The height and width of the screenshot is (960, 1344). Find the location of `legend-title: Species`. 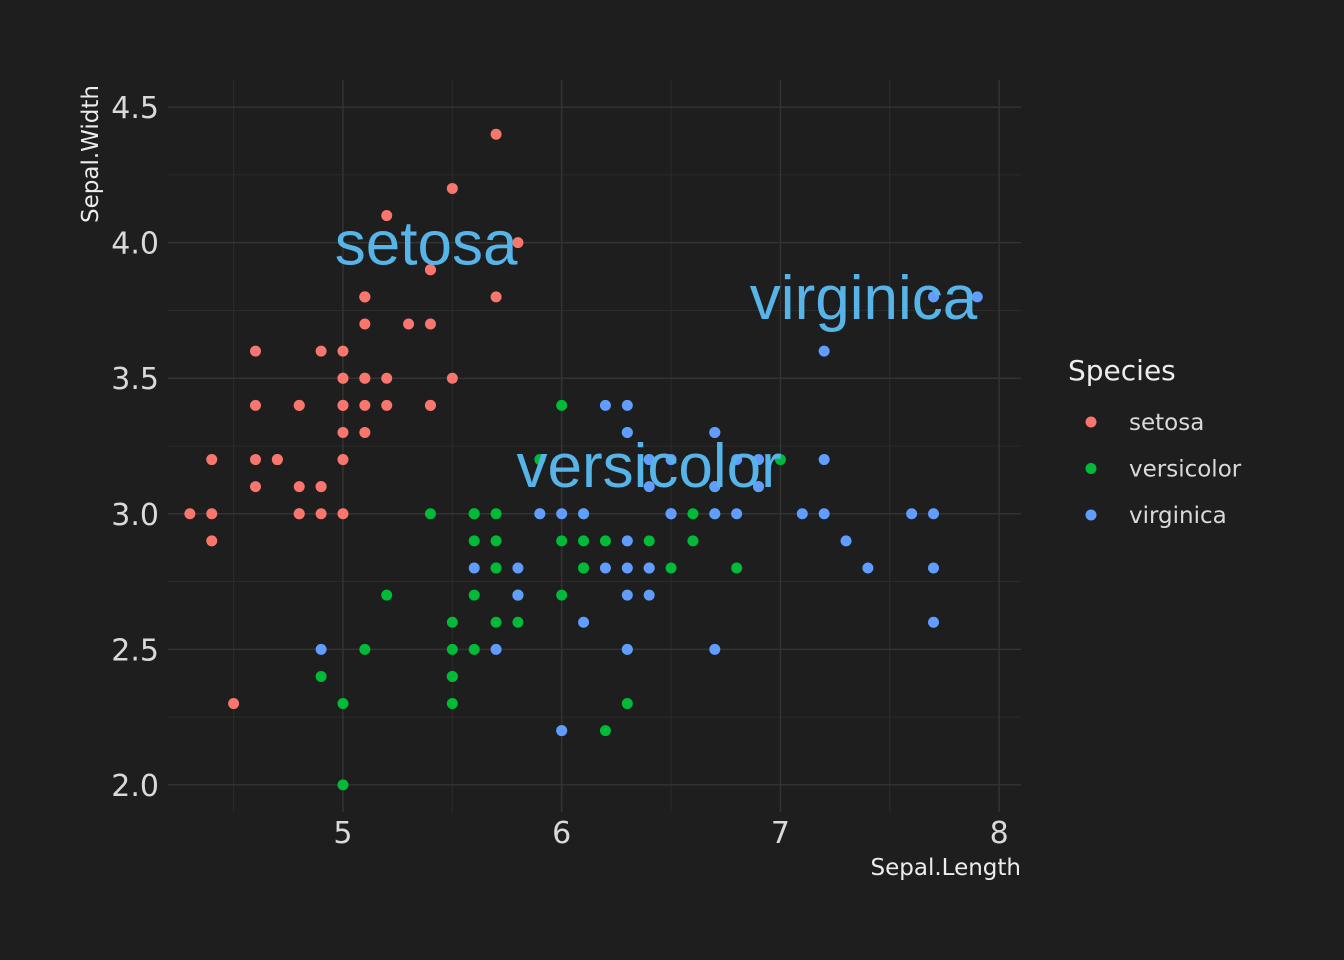

legend-title: Species is located at coordinates (1122, 370).